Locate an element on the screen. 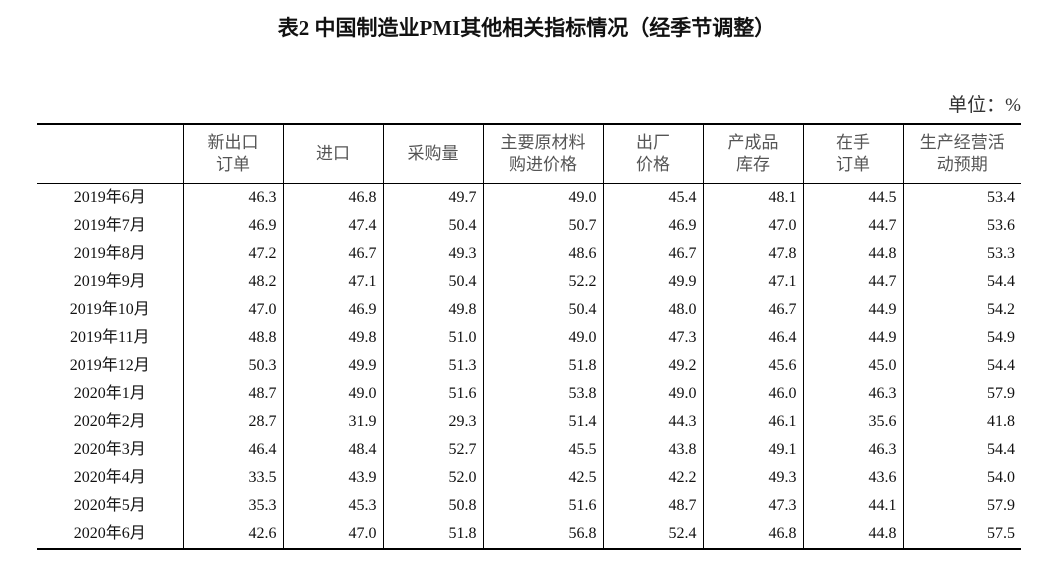  header-line: 购进价格 is located at coordinates (543, 164).